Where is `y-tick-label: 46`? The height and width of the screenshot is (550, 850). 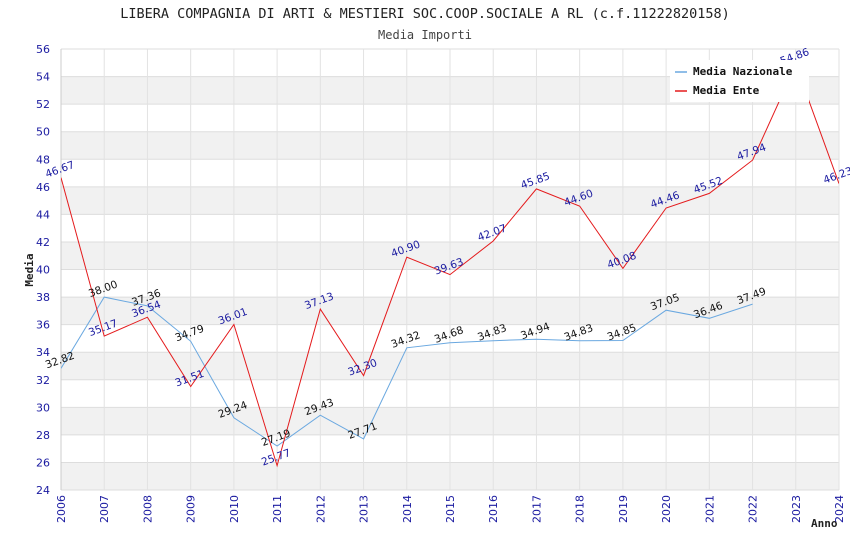
y-tick-label: 46 is located at coordinates (43, 187).